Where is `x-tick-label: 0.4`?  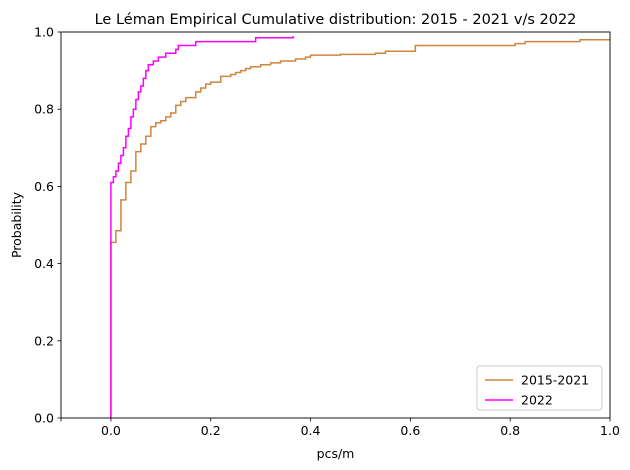
x-tick-label: 0.4 is located at coordinates (311, 430).